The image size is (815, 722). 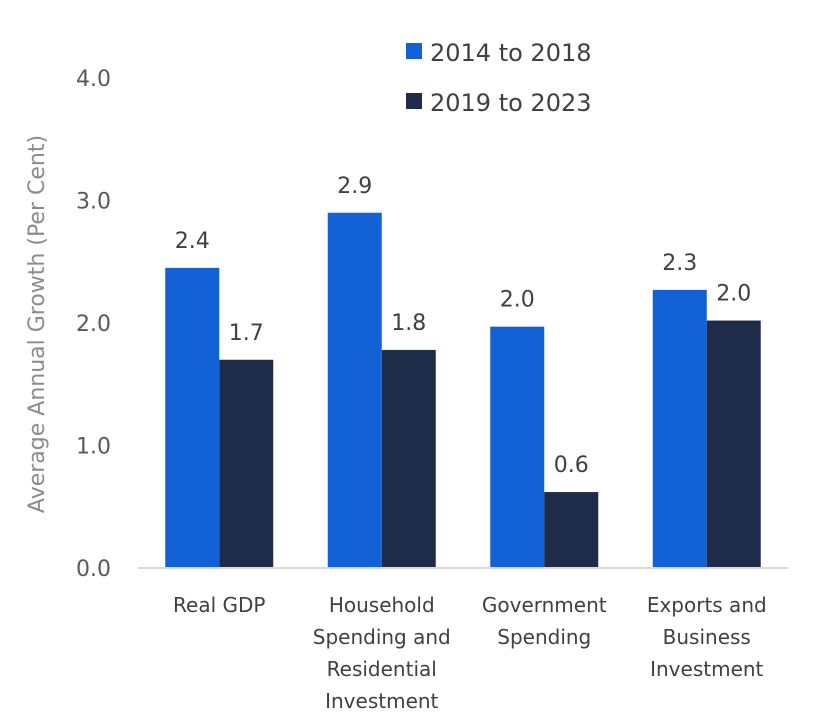 I want to click on data-label: 1.7, so click(x=246, y=333).